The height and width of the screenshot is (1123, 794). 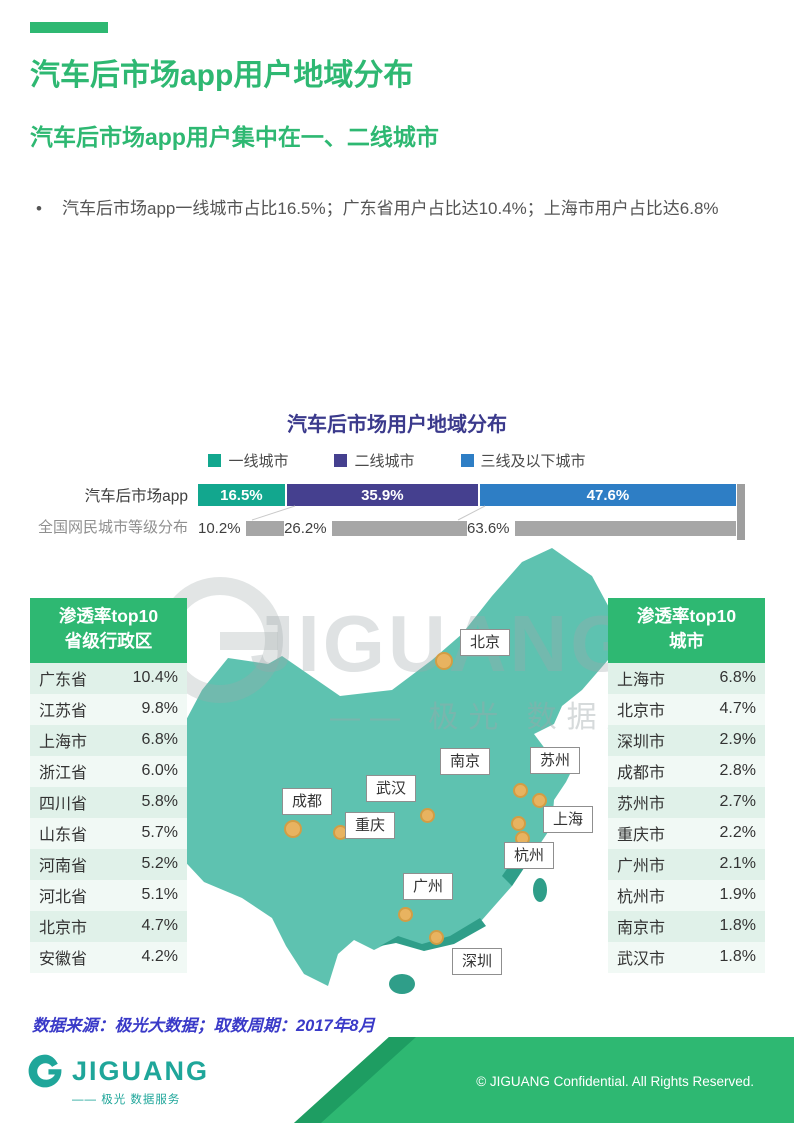 What do you see at coordinates (126, 1100) in the screenshot?
I see `logo-subtext: —— 极光 数据服务` at bounding box center [126, 1100].